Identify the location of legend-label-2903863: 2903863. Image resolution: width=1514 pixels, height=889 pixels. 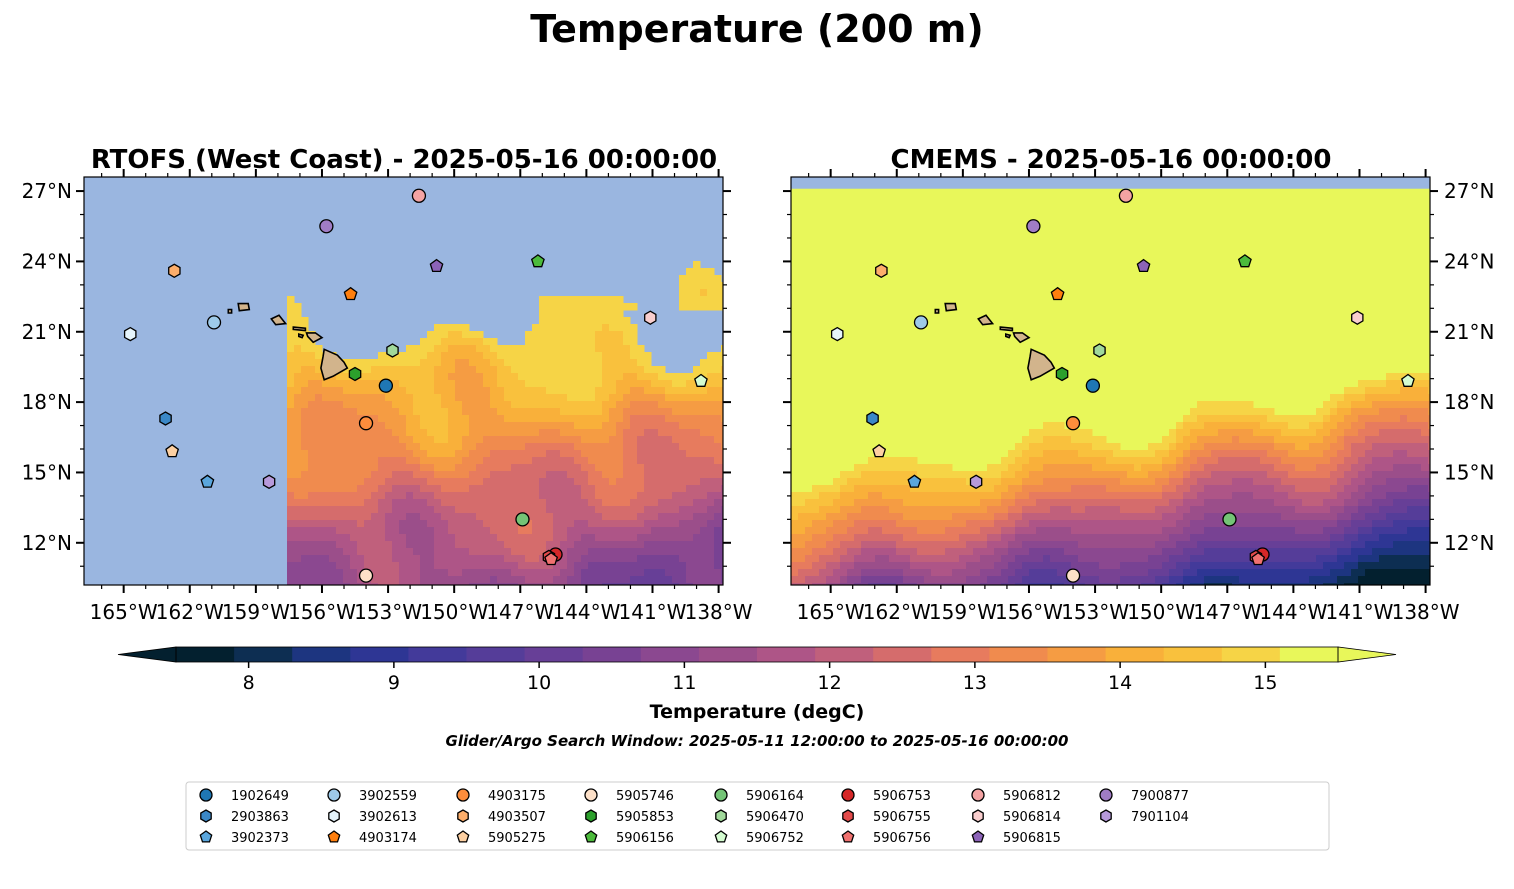
(260, 817).